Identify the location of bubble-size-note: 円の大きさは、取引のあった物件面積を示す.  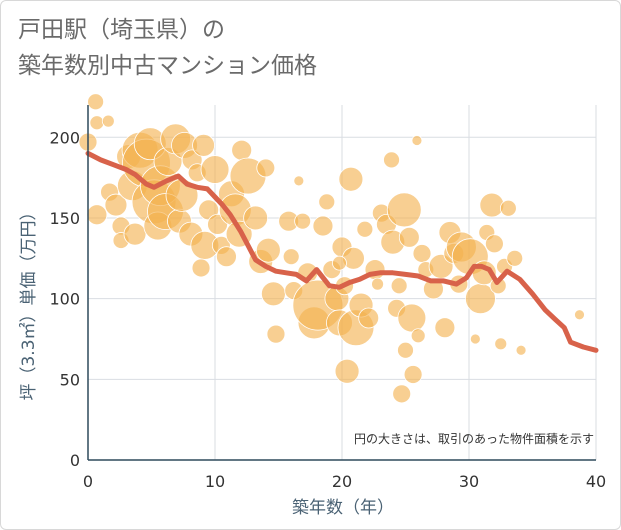
(474, 438).